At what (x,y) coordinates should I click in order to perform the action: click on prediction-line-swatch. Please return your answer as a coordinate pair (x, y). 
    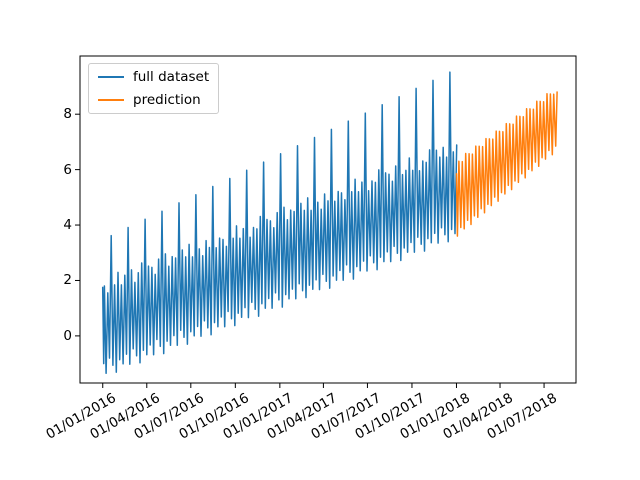
    Looking at the image, I should click on (111, 100).